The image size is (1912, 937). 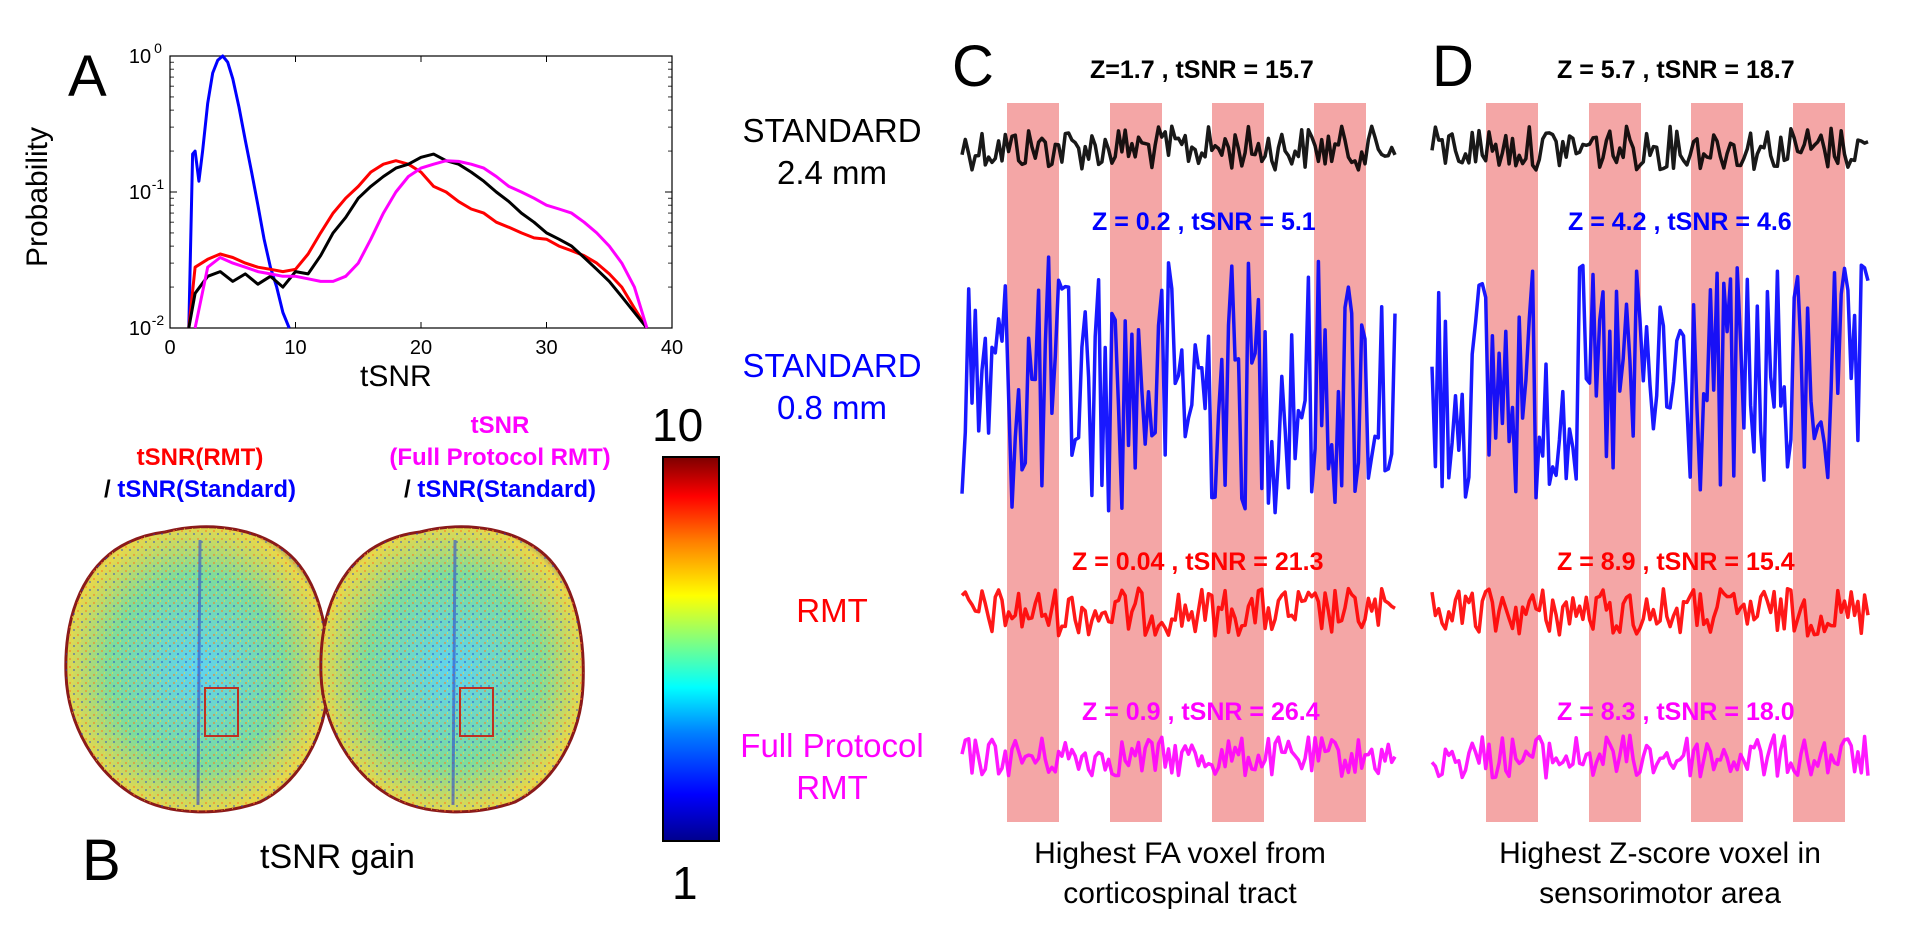 What do you see at coordinates (1676, 712) in the screenshot?
I see `annotation-d-full: Z = 8.3 , tSNR = 18.0` at bounding box center [1676, 712].